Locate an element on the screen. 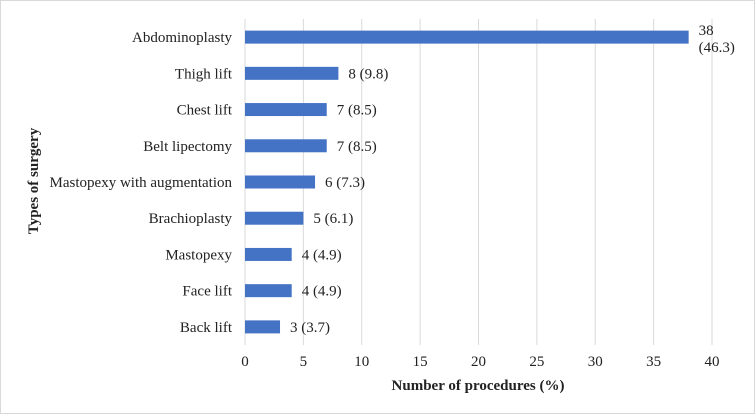  x-tick-label: 20 is located at coordinates (478, 362).